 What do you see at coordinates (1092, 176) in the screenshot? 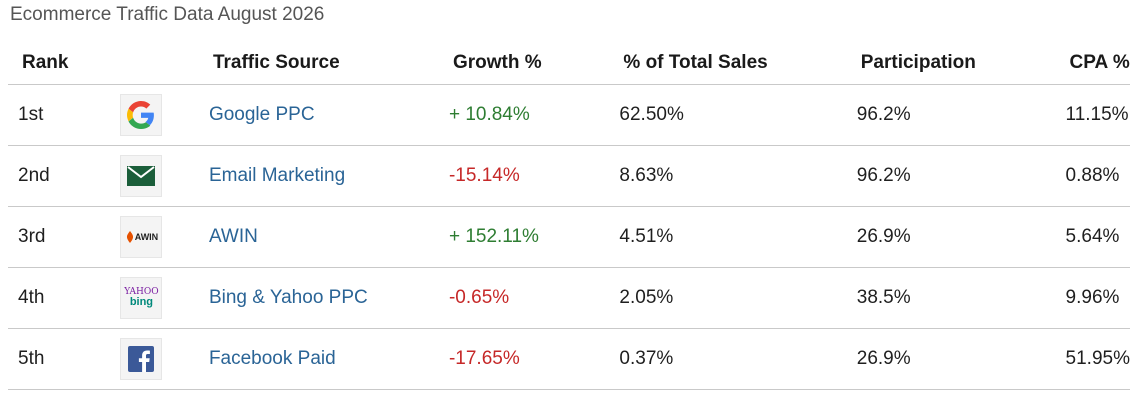
I see `cpa-cell: 0.88%` at bounding box center [1092, 176].